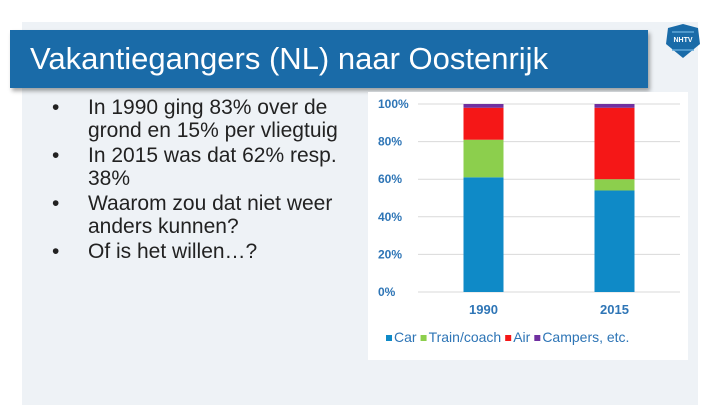  What do you see at coordinates (393, 104) in the screenshot?
I see `y-tick-label: 100%` at bounding box center [393, 104].